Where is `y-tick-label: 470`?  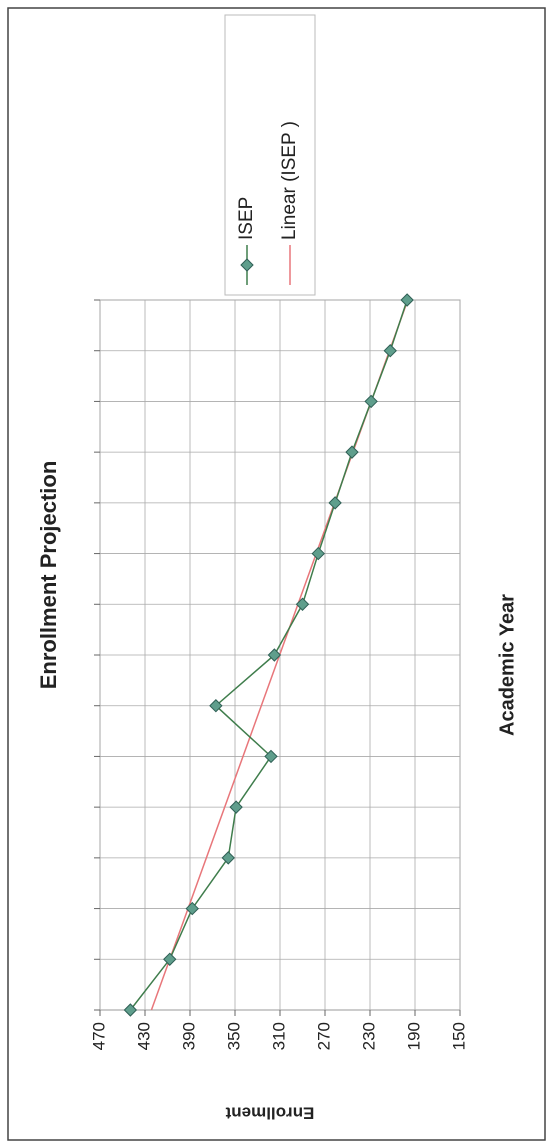
y-tick-label: 470 is located at coordinates (98, 1036).